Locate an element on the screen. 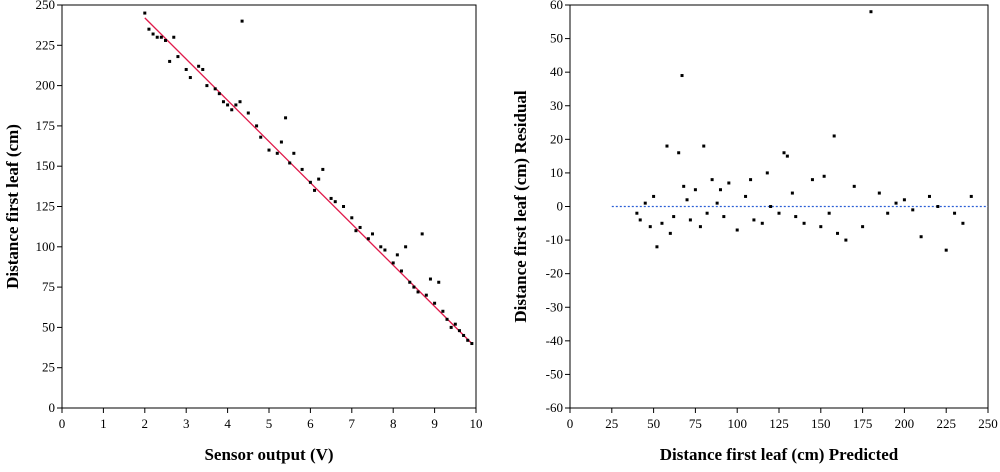 This screenshot has width=1000, height=472. y-tick-label: 175 is located at coordinates (46, 125).